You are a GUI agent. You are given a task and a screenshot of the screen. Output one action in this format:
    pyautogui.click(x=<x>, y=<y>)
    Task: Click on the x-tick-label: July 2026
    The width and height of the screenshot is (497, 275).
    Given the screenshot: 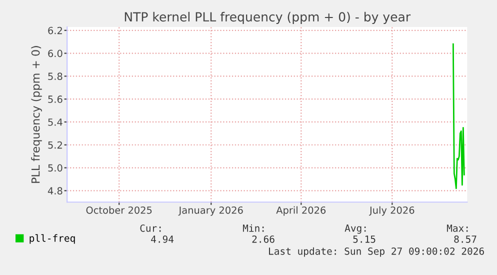 What is the action you would take?
    pyautogui.click(x=391, y=211)
    